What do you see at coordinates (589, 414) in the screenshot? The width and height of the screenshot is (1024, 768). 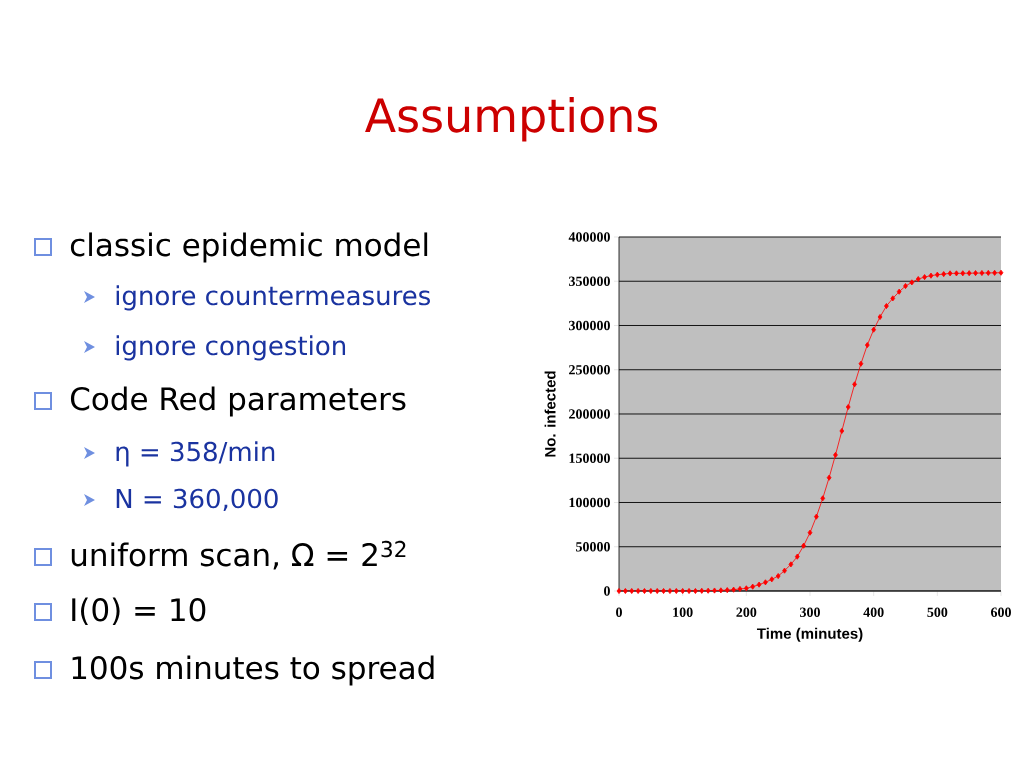 I see `y-tick-label: 200000` at bounding box center [589, 414].